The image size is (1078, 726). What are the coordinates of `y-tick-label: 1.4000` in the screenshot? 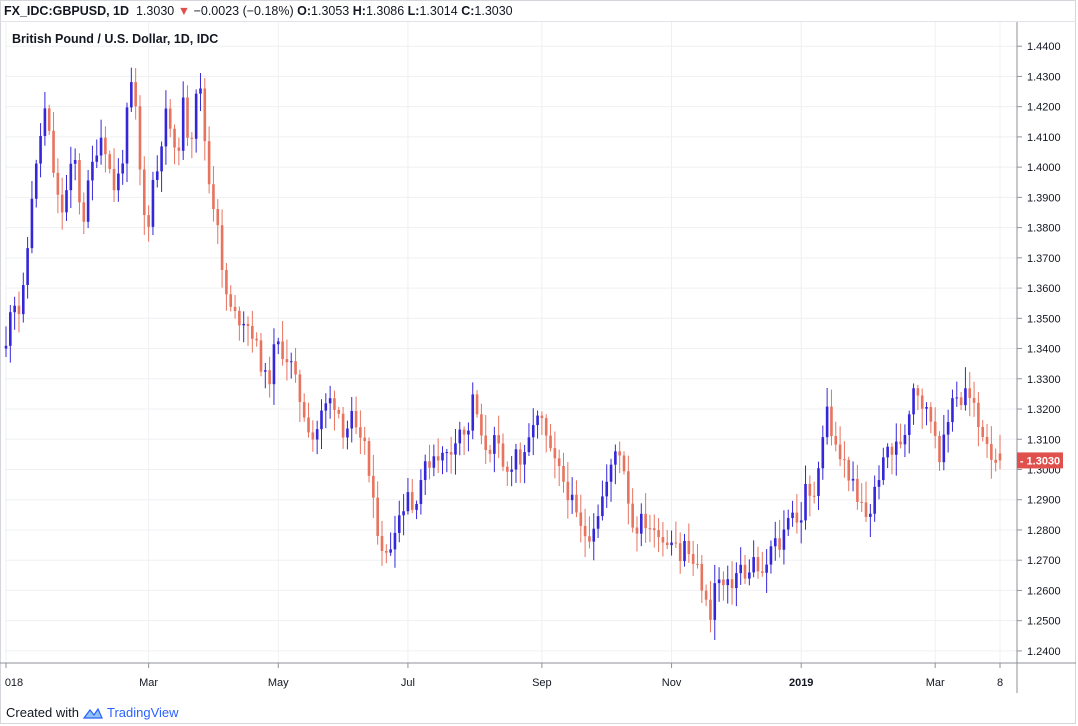 It's located at (1044, 168).